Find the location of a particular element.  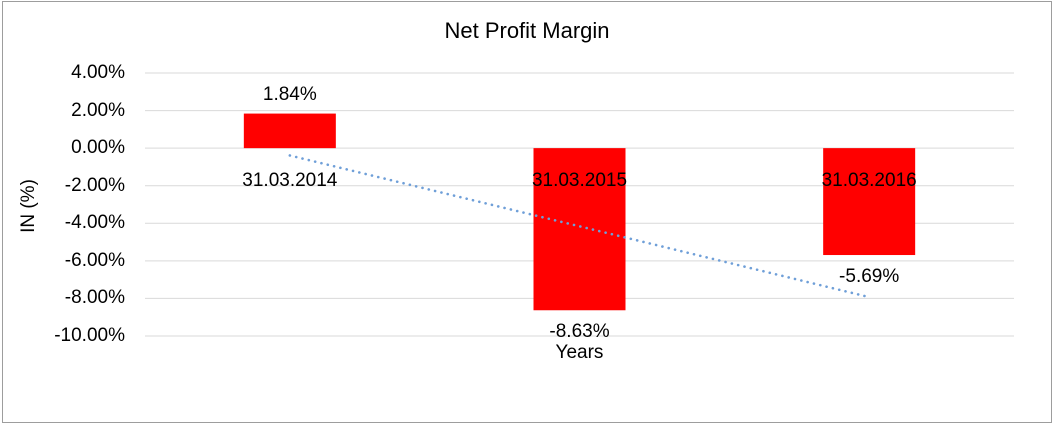

bar-31.03.2016 is located at coordinates (869, 202).